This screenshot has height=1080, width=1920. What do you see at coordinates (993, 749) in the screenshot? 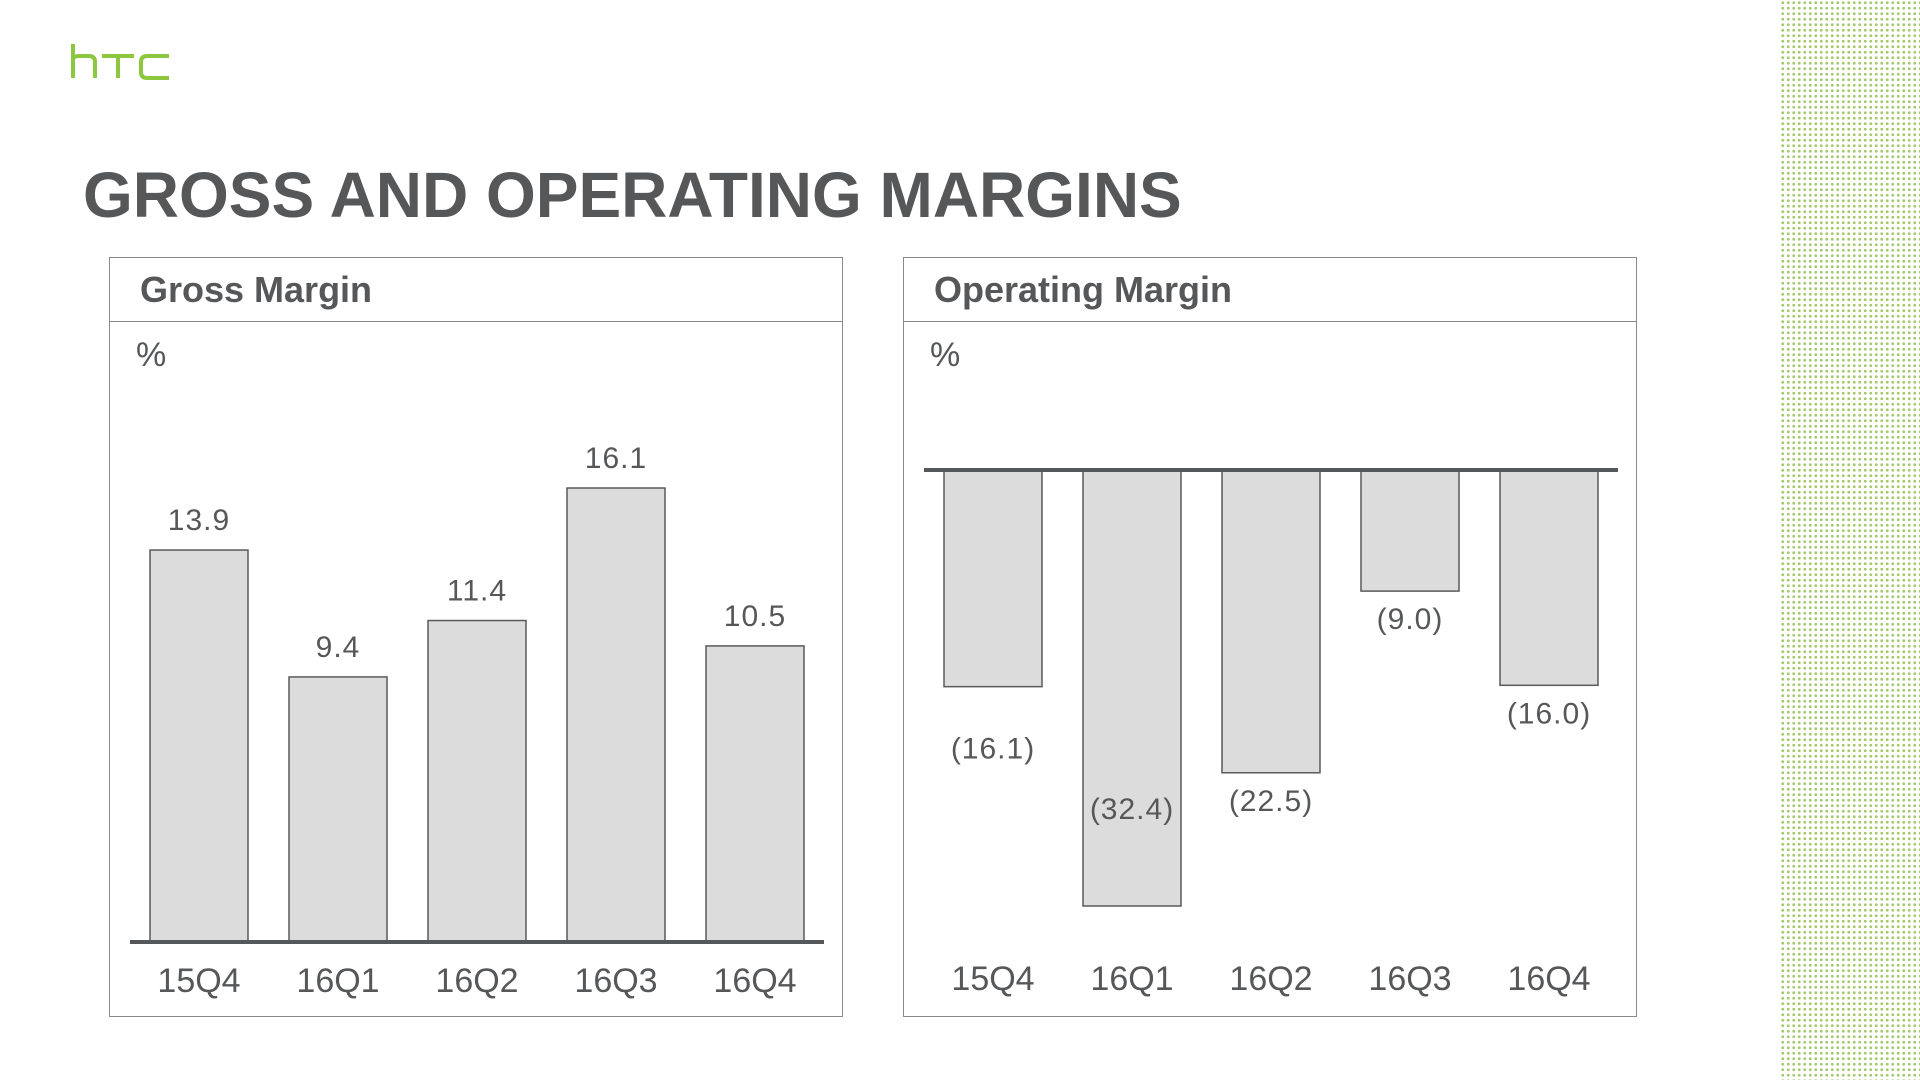
I see `value-label-15q4: (16.1)` at bounding box center [993, 749].